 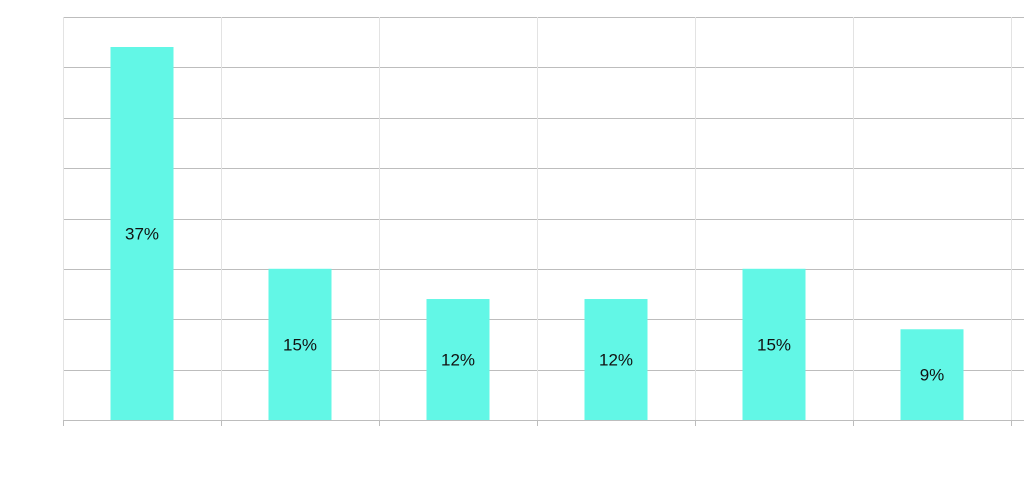 What do you see at coordinates (543, 423) in the screenshot?
I see `x-axis` at bounding box center [543, 423].